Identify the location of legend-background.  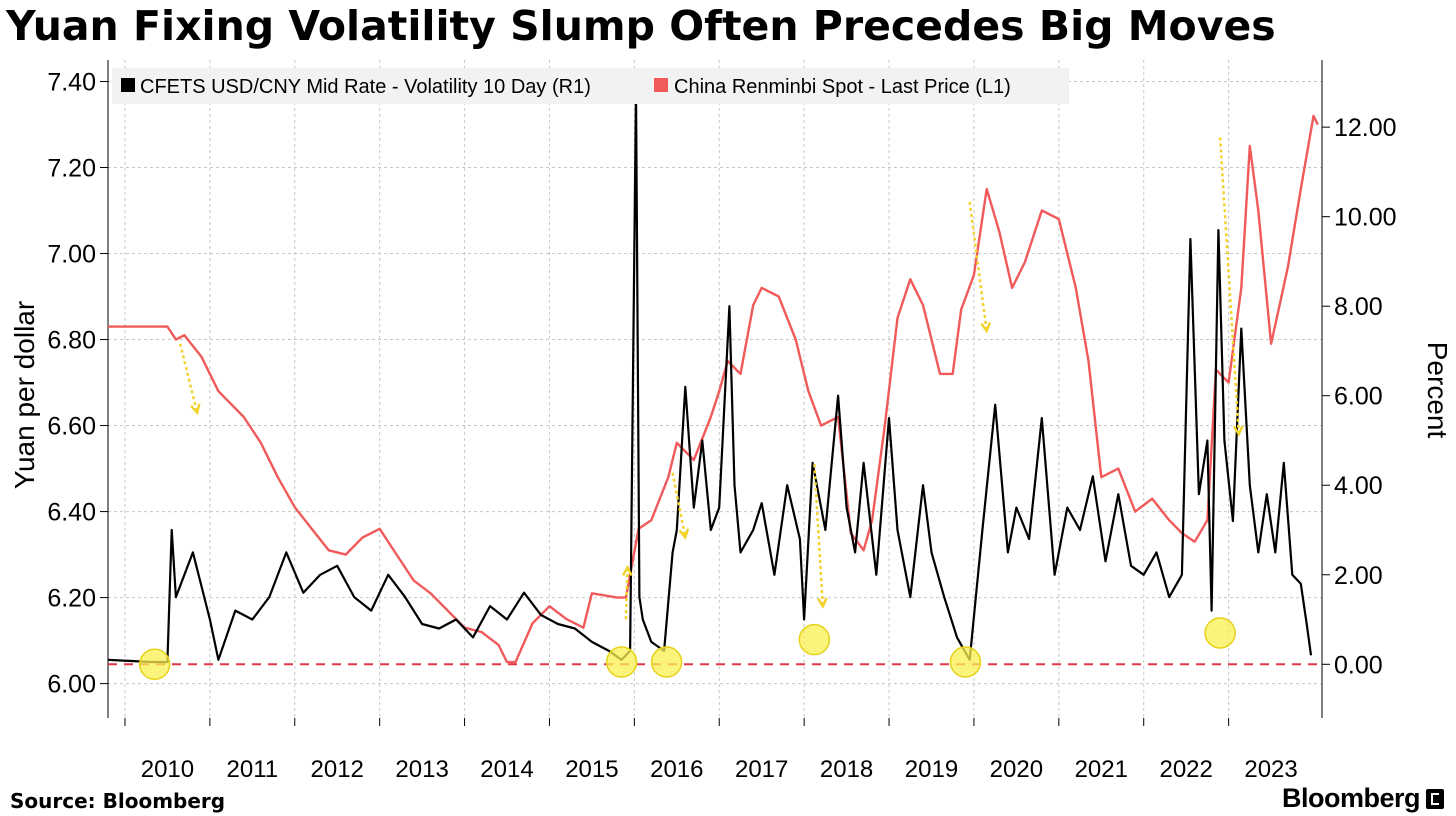
(590, 86).